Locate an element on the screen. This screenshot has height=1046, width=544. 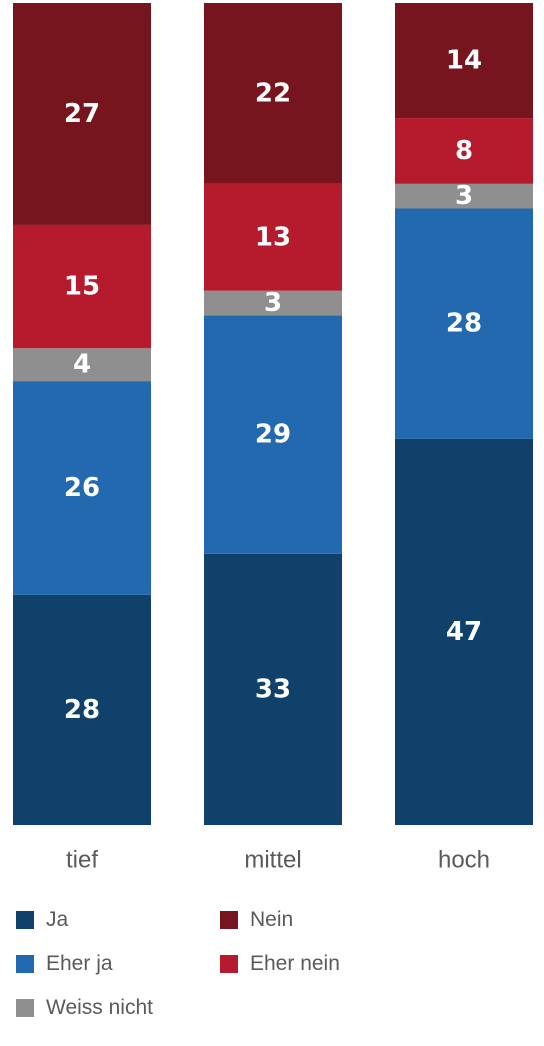
legend-swatch-eher-ja is located at coordinates (25, 964).